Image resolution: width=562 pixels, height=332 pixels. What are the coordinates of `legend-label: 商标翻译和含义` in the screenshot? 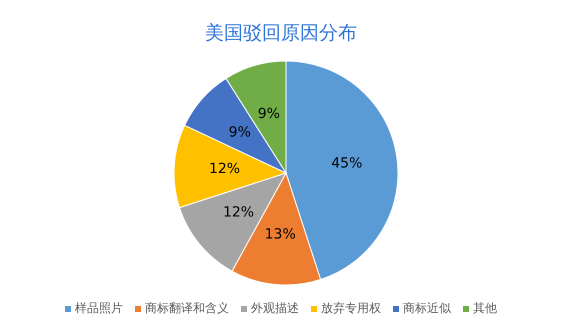 It's located at (187, 308).